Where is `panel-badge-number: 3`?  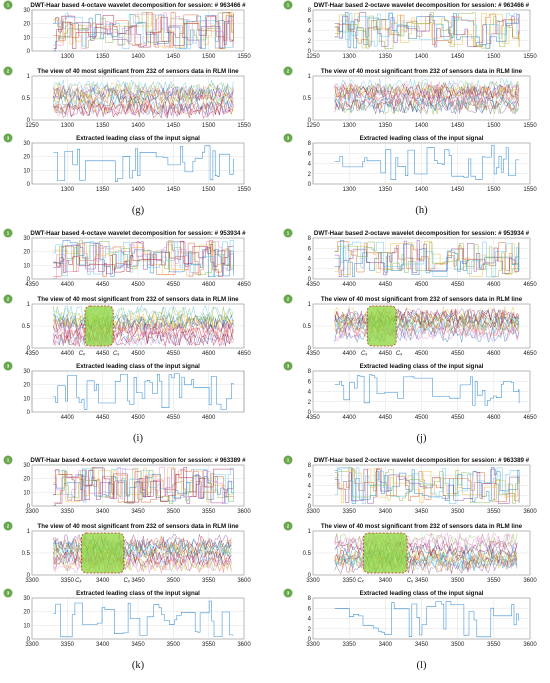 panel-badge-number: 3 is located at coordinates (288, 138).